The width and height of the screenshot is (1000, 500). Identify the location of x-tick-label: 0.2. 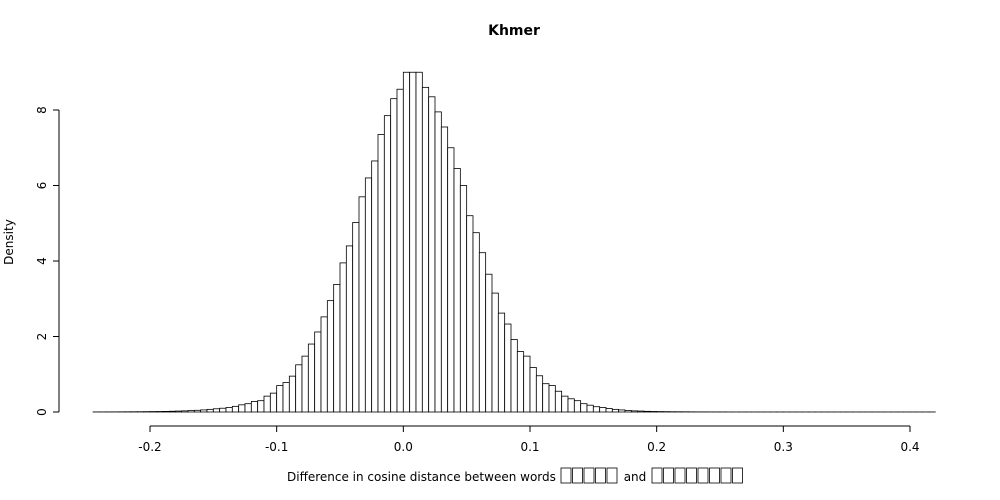
(656, 447).